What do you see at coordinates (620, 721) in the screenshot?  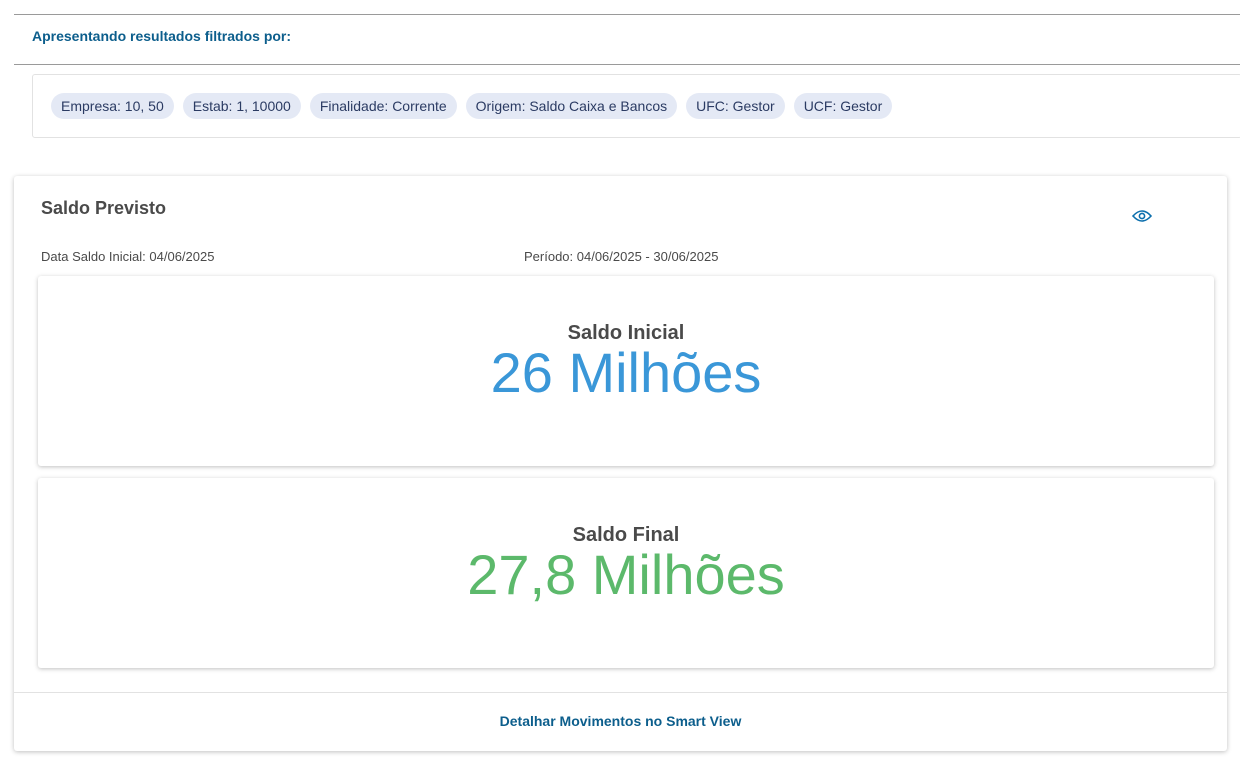 I see `smart-view-link: Detalhar Movimentos no Smart View` at bounding box center [620, 721].